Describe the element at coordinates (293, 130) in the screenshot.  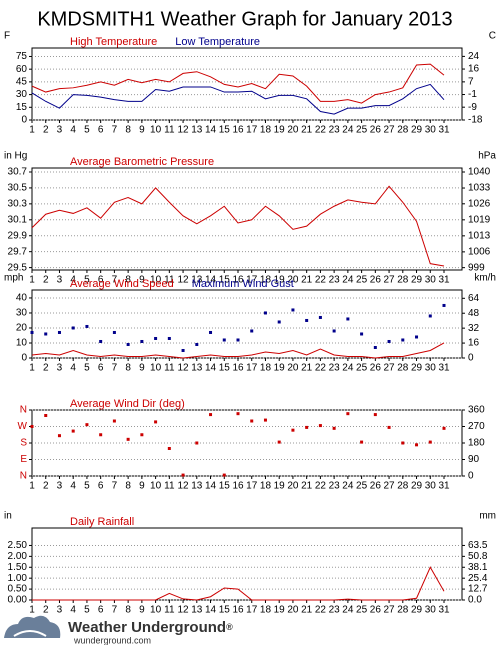
I see `x-tick-label: 20` at that location.